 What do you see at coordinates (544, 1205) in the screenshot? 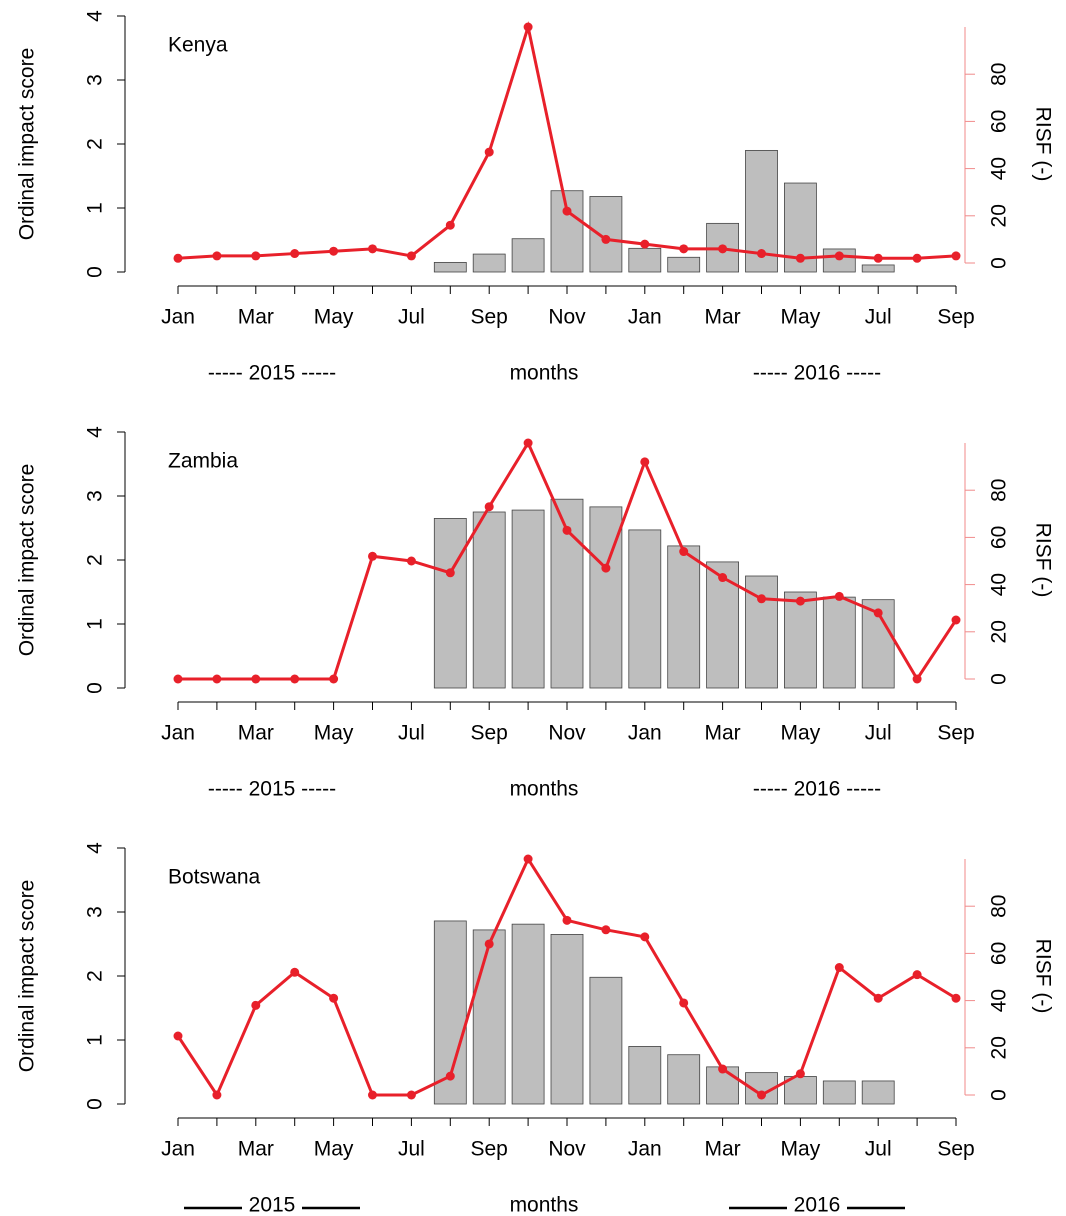
I see `x-axis-label: months` at bounding box center [544, 1205].